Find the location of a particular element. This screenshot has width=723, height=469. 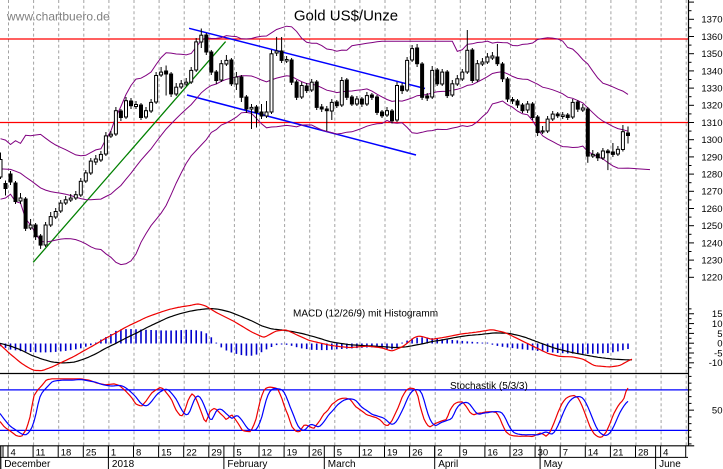

svg-text: 1 is located at coordinates (113, 453).